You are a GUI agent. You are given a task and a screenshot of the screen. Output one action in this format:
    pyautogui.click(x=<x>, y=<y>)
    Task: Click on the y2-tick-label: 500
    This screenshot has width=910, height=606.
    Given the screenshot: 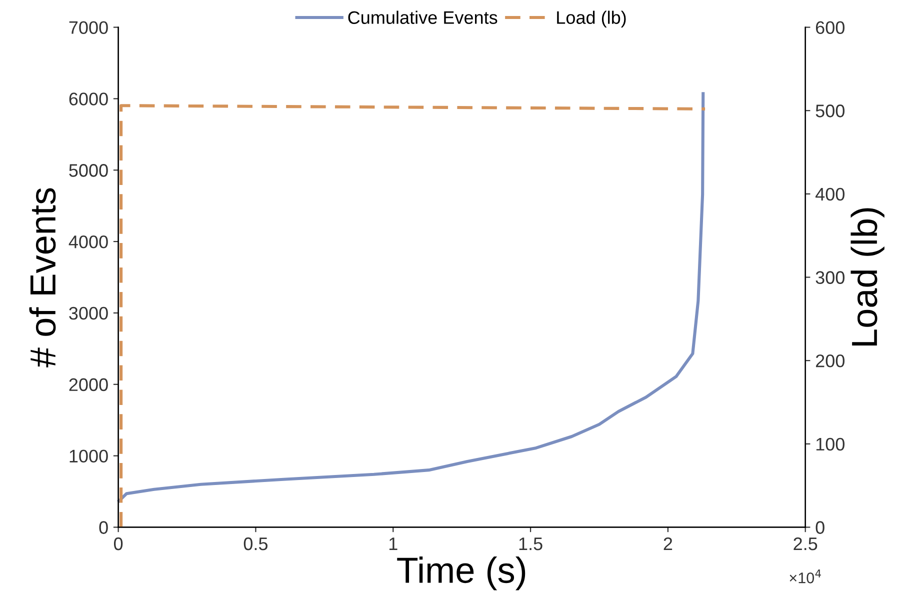 What is the action you would take?
    pyautogui.click(x=830, y=111)
    